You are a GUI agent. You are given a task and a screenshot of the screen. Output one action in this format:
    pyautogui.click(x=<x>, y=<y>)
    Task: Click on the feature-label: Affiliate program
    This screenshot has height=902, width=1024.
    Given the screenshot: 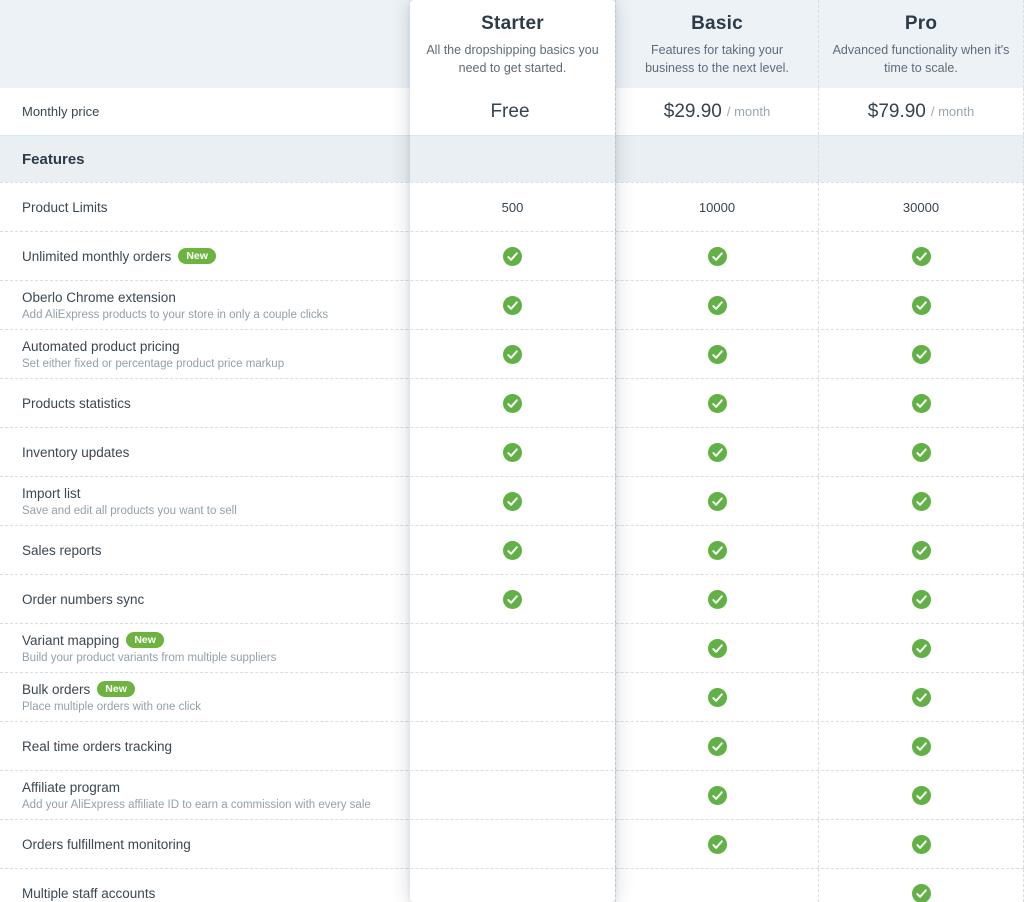 What is the action you would take?
    pyautogui.click(x=71, y=787)
    